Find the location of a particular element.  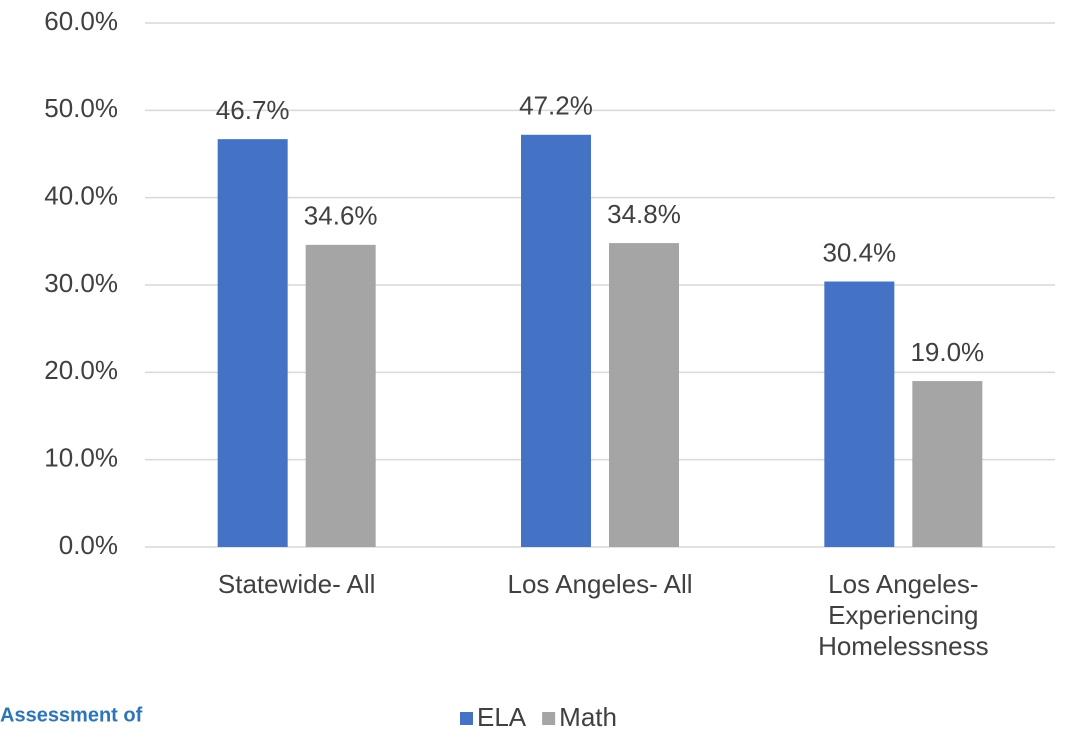

y-tick-label: 50.0% is located at coordinates (81, 108).